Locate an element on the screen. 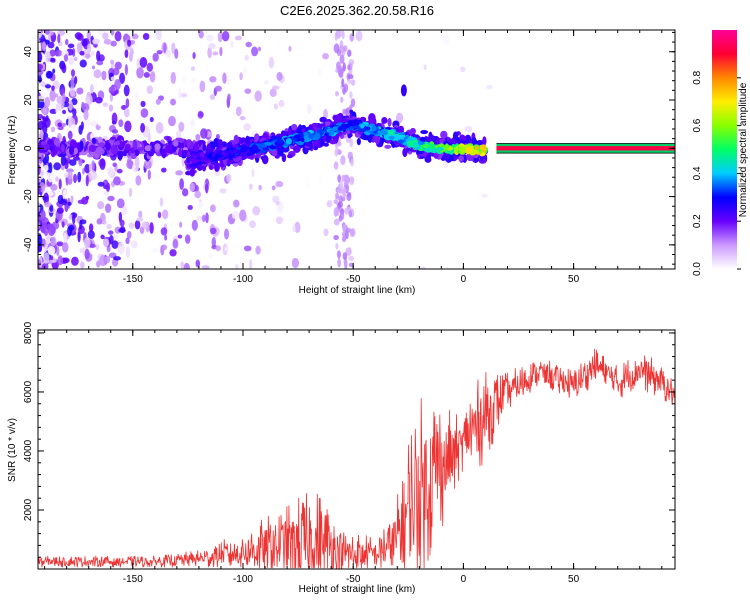 This screenshot has width=750, height=600. snr-xtick-label: -150 is located at coordinates (133, 579).